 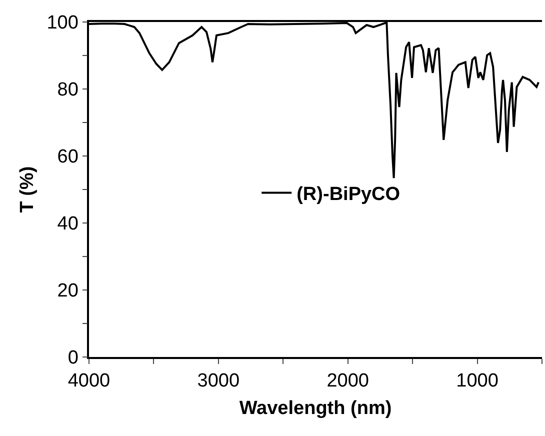 What do you see at coordinates (67, 224) in the screenshot?
I see `y-tick-label: 40` at bounding box center [67, 224].